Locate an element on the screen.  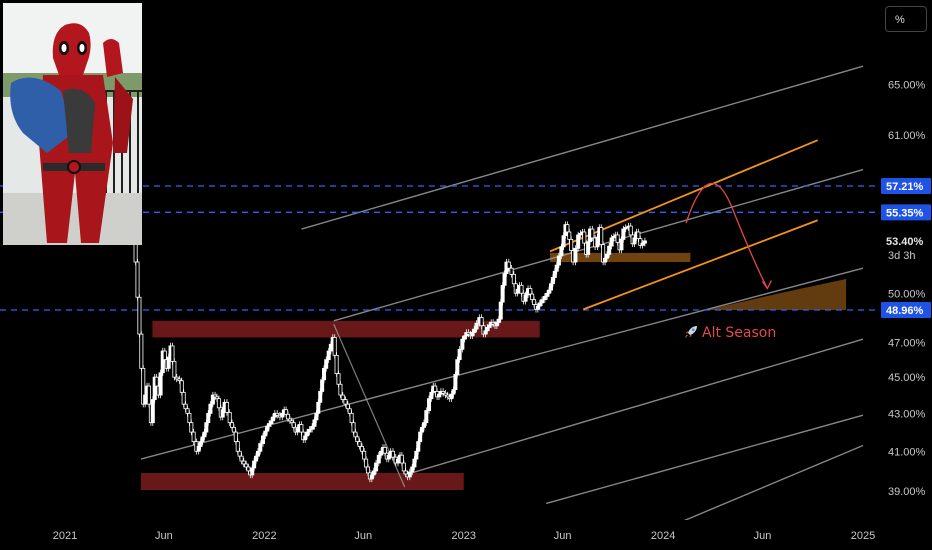
time-tick-label: 2024 is located at coordinates (663, 536).